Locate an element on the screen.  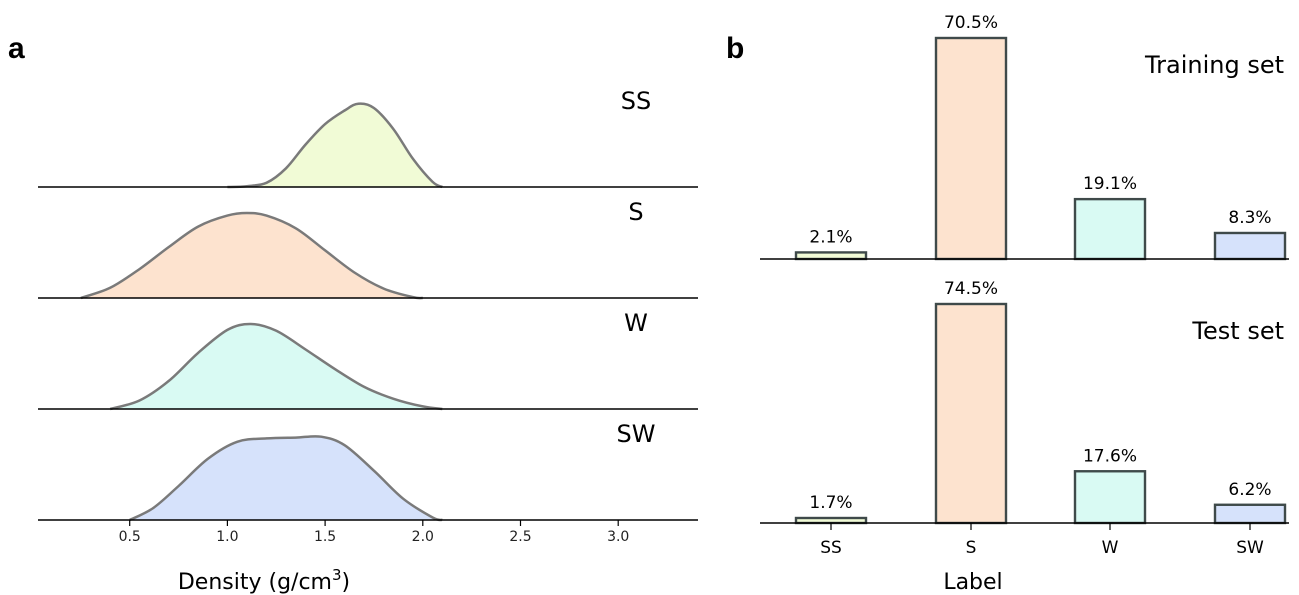
x-tick-label: 1.0 is located at coordinates (227, 537).